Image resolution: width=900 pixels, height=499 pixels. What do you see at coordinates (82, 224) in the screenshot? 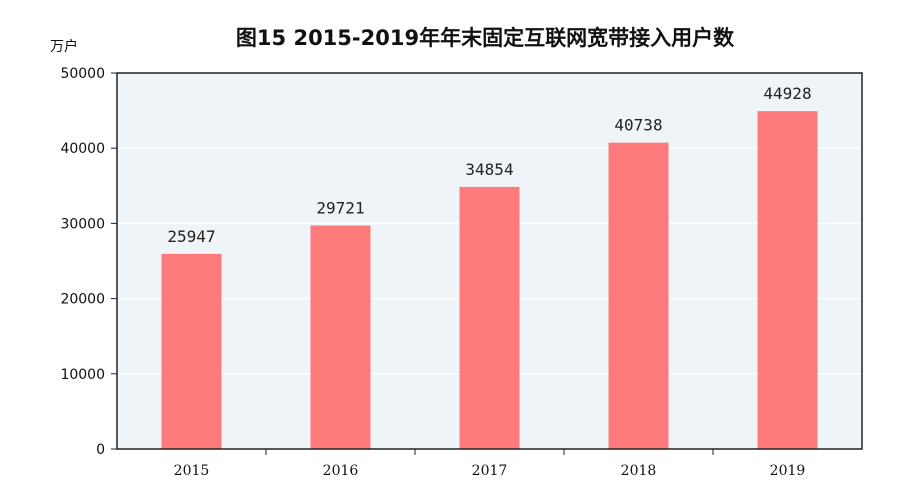
I see `y-tick-label: 30000` at bounding box center [82, 224].